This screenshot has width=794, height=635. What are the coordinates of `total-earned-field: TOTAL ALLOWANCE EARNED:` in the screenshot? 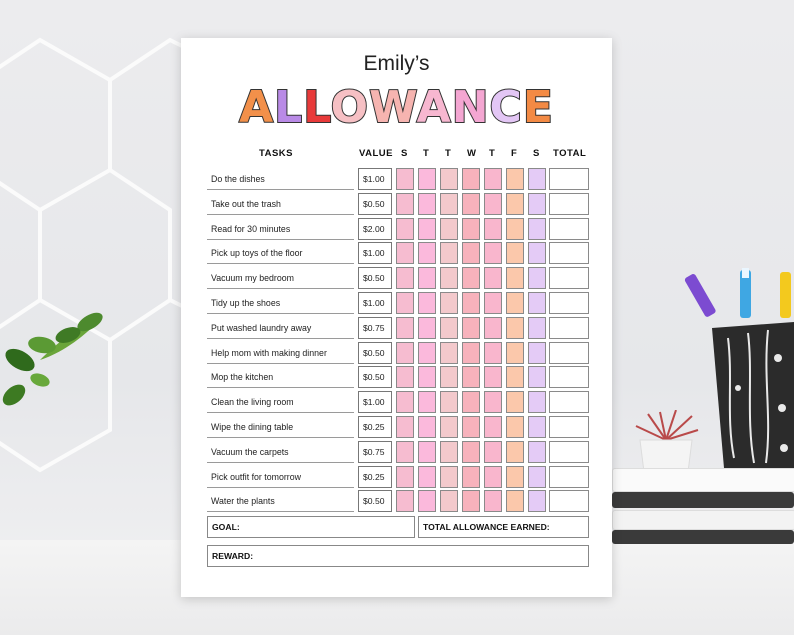 It's located at (503, 527).